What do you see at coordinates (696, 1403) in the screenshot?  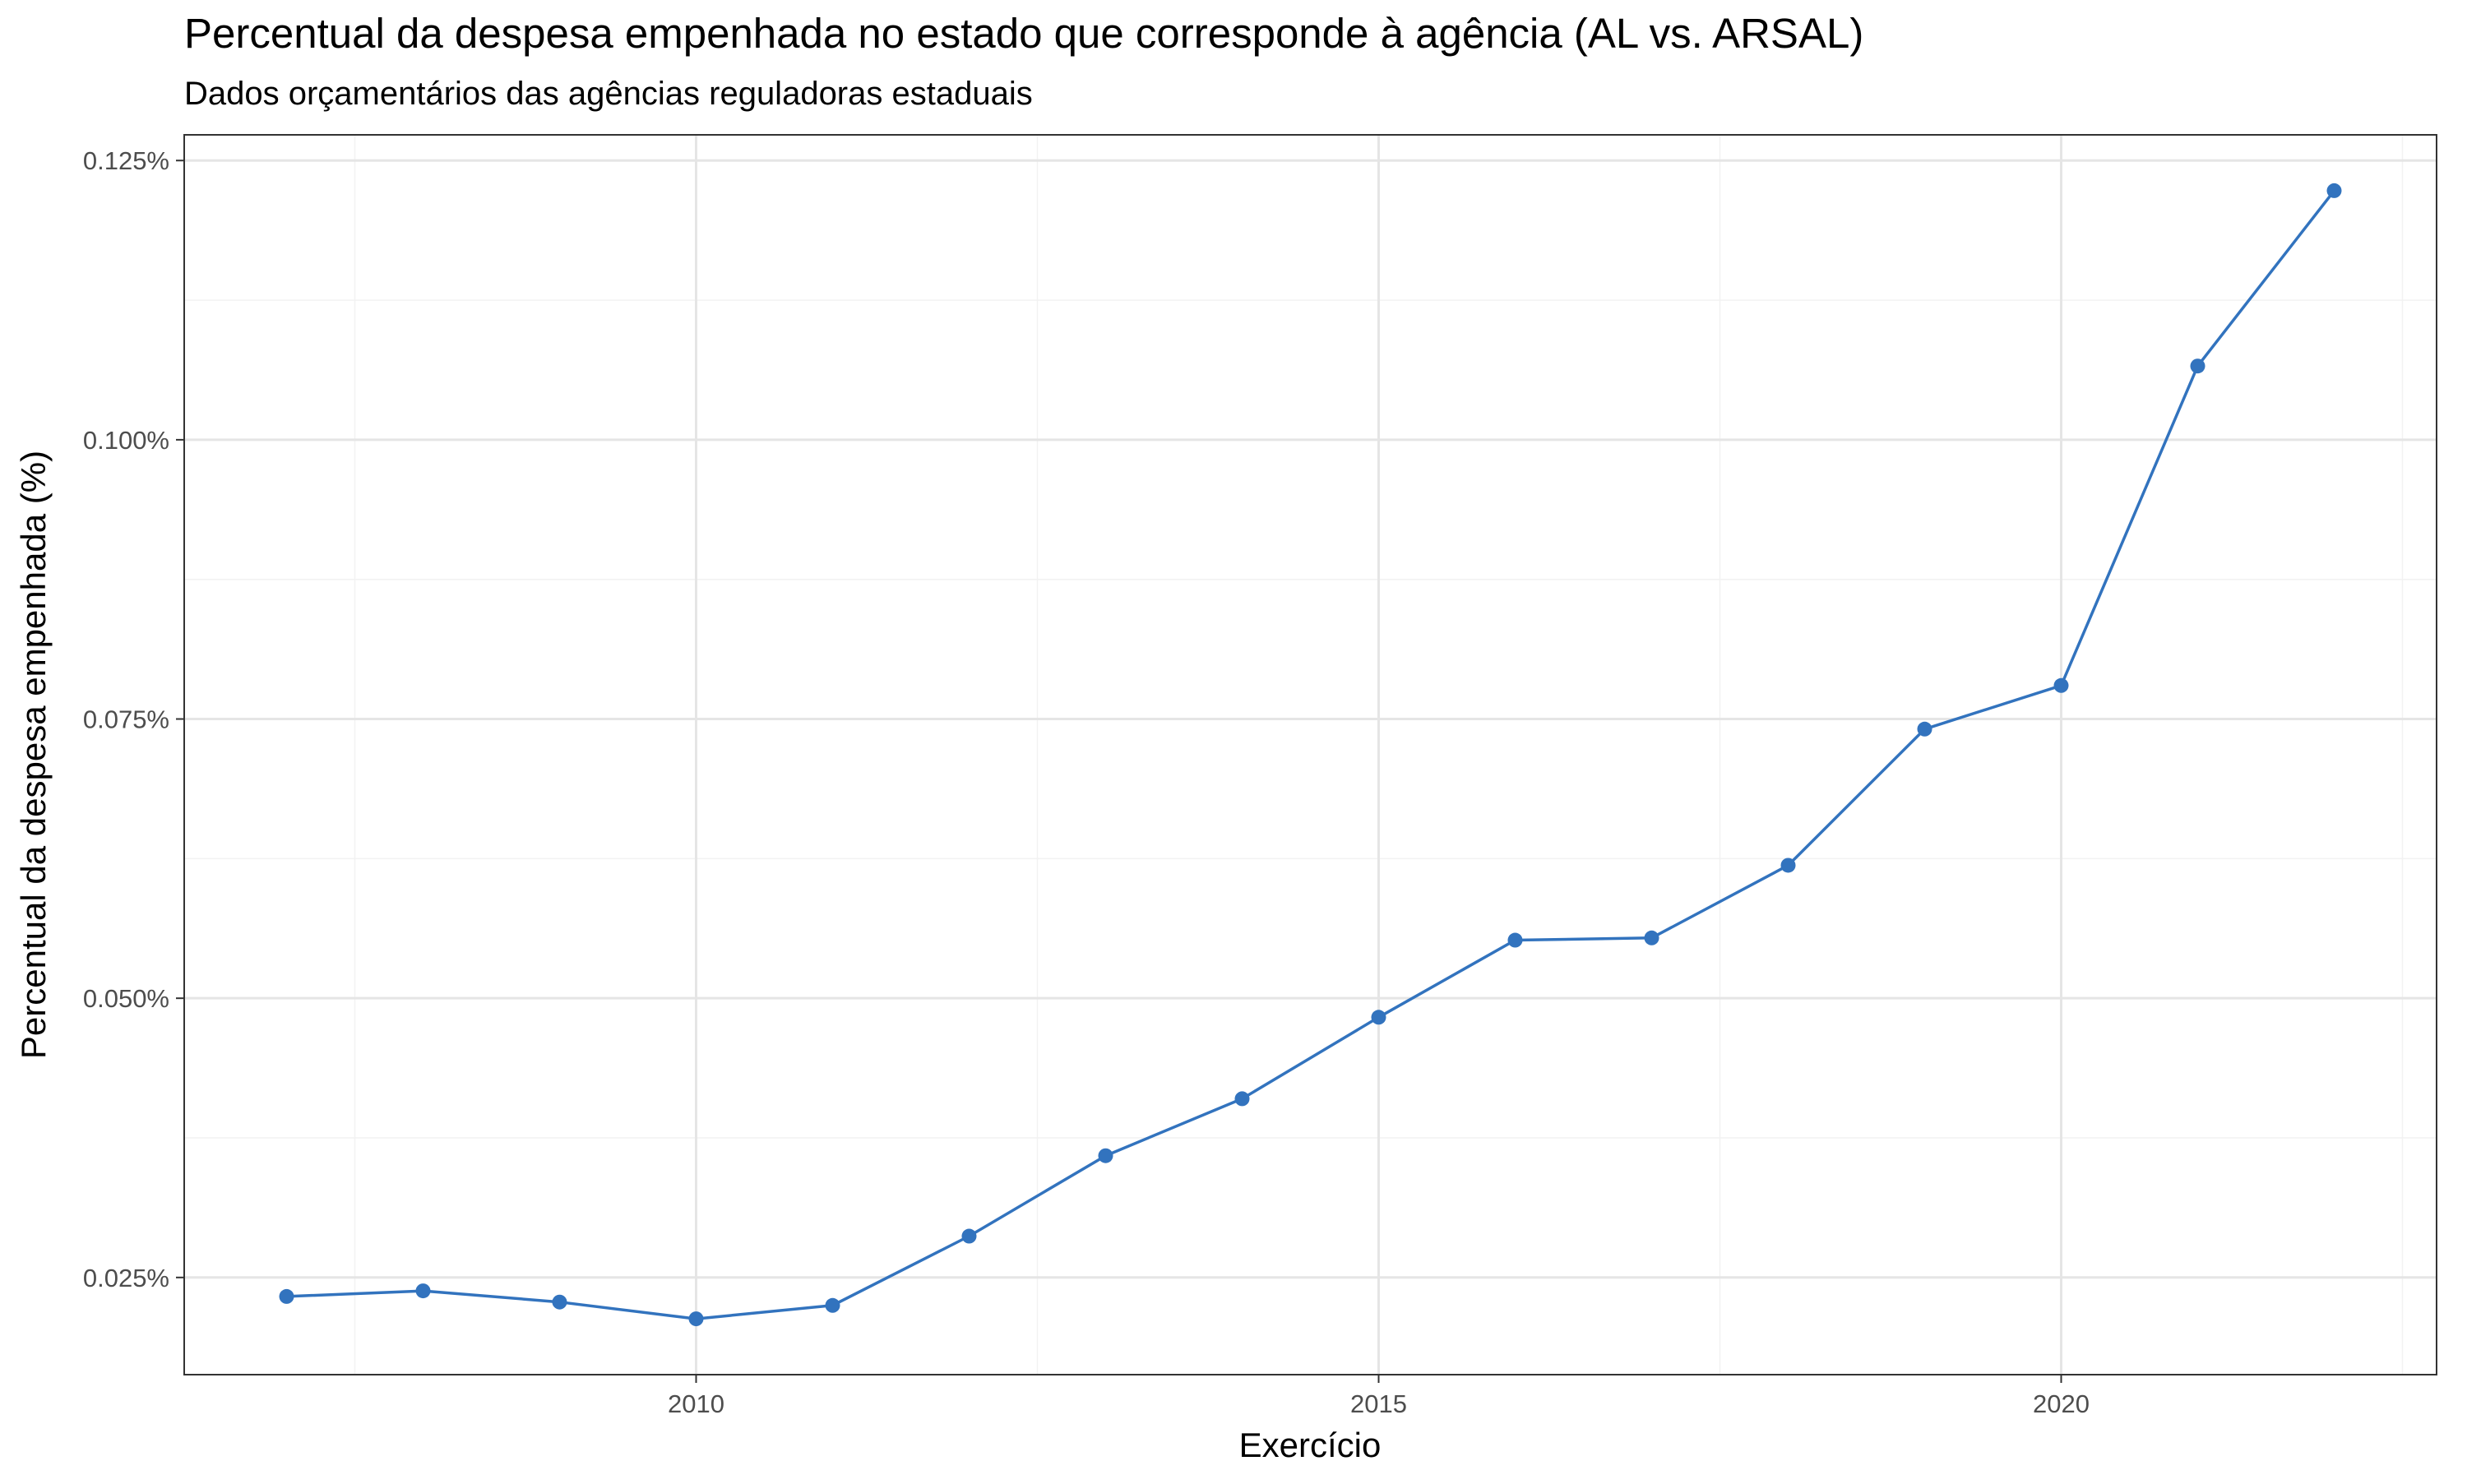 I see `x-tick-label: 2010` at bounding box center [696, 1403].